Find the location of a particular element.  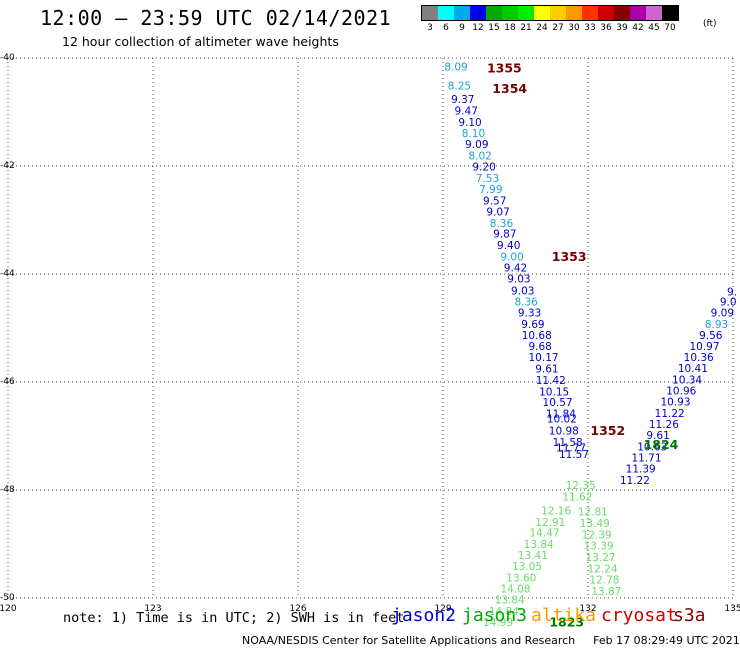

wave-height-label: 10.68 is located at coordinates (537, 336).